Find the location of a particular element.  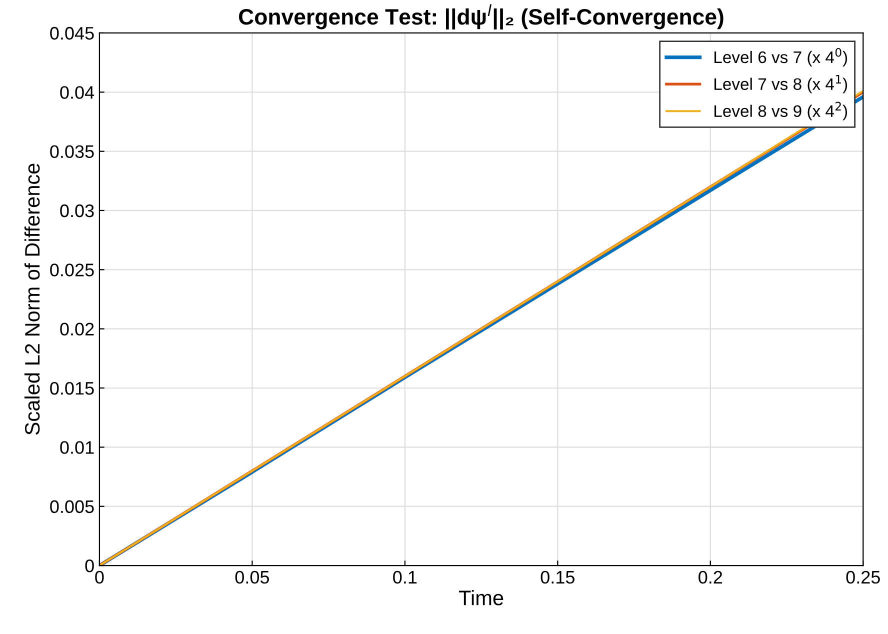

x-tick-label: 0.15 is located at coordinates (557, 577).